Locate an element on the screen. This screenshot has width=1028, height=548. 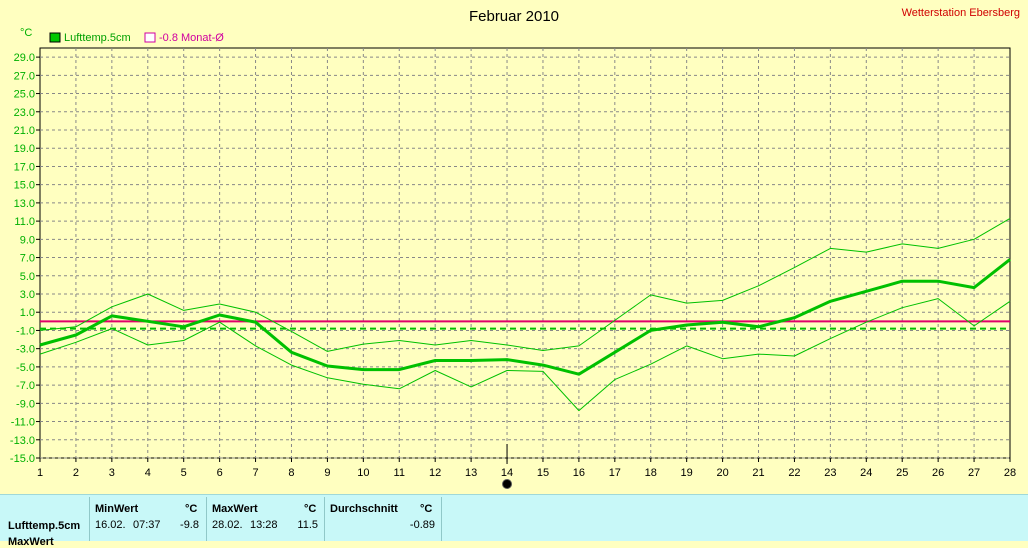
y-axis-unit: °C is located at coordinates (26, 33).